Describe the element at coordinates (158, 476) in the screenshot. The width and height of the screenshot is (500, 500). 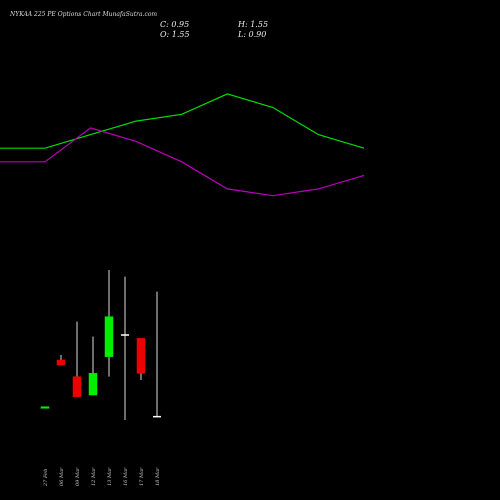
I see `x-tick-label: 18 Mar` at that location.